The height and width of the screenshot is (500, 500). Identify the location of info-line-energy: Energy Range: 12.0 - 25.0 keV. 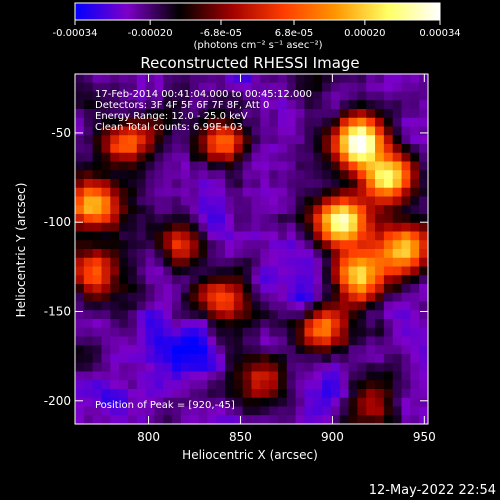
(171, 116).